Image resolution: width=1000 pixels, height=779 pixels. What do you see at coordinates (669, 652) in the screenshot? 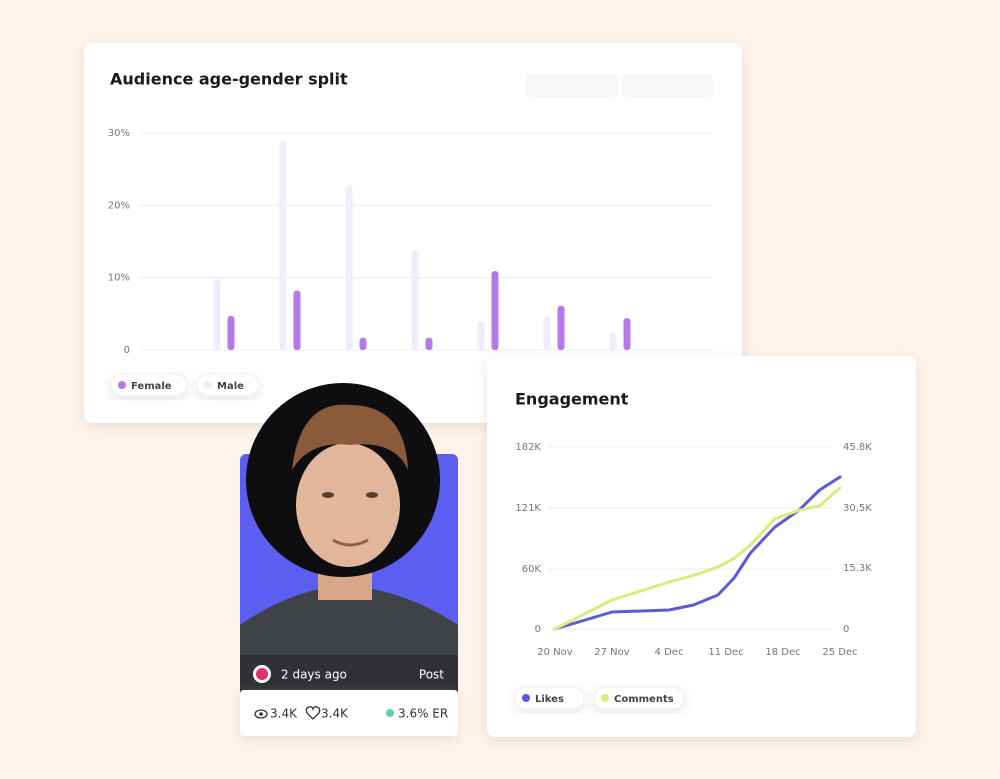
I see `x-tick-label: 4 Dec` at bounding box center [669, 652].